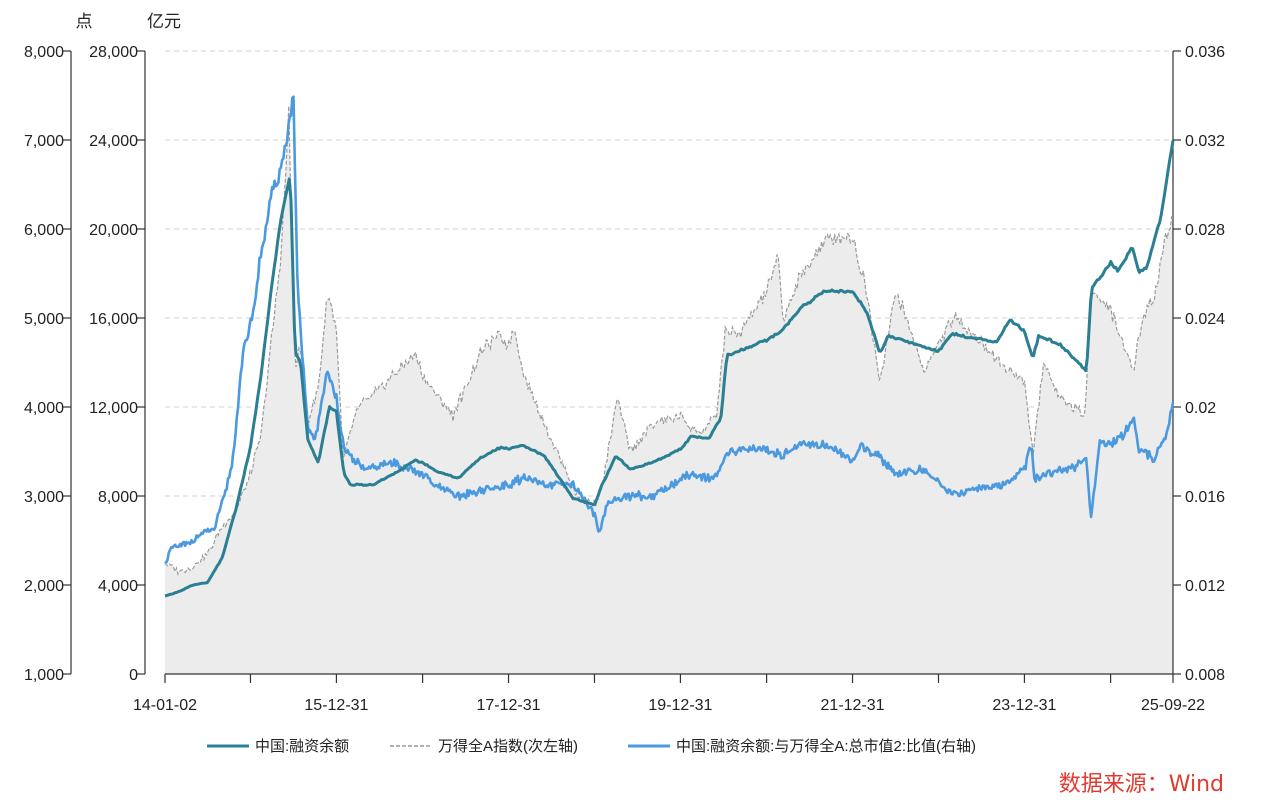  Describe the element at coordinates (509, 705) in the screenshot. I see `x-tick-label: 17-12-31` at that location.